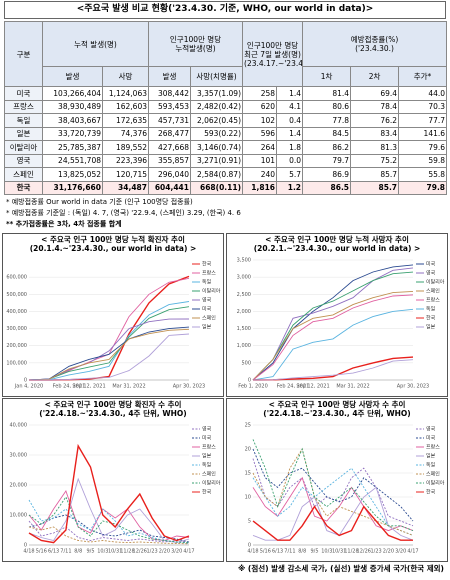  I want to click on table-cell: 1.8, so click(290, 147).